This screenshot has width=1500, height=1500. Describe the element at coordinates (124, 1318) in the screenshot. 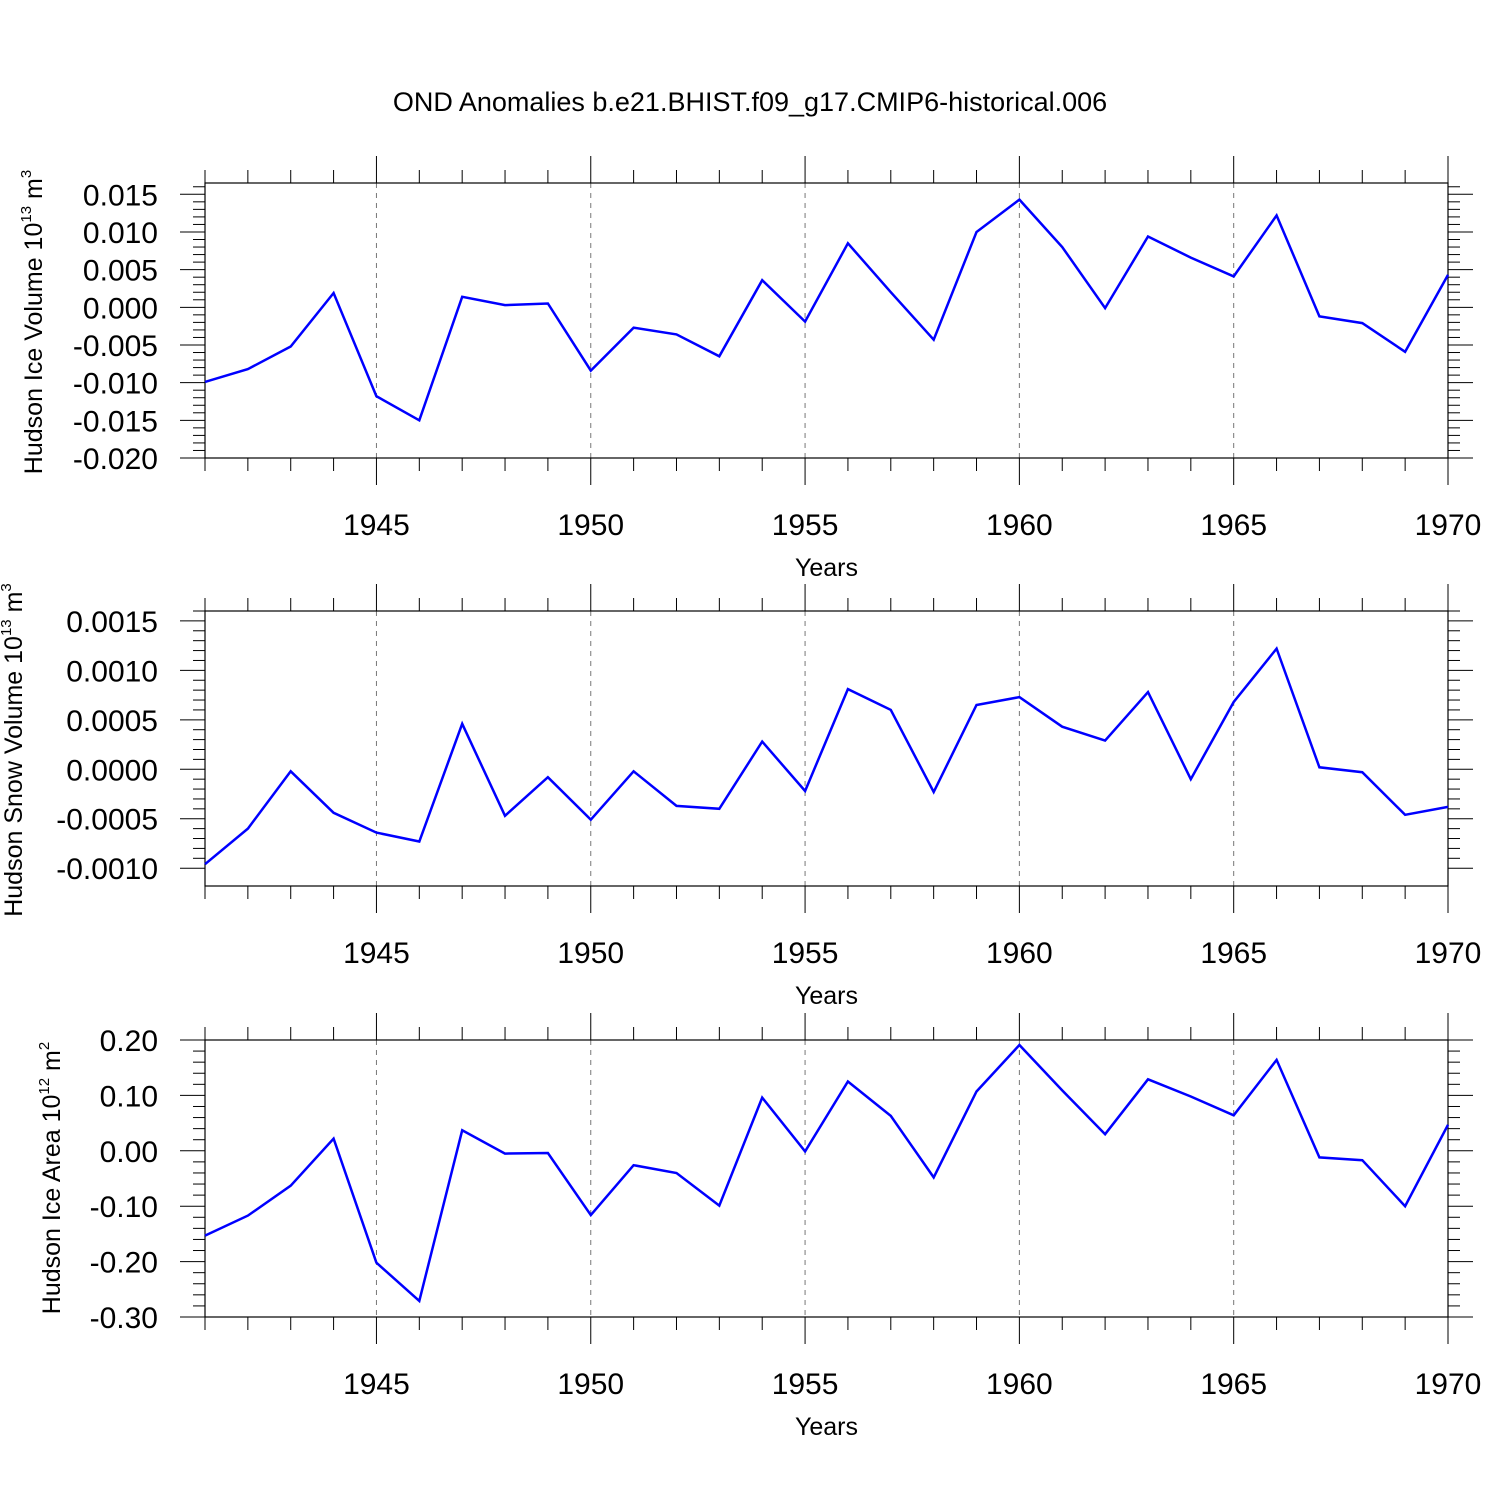

I see `y-tick-label: -0.30` at that location.